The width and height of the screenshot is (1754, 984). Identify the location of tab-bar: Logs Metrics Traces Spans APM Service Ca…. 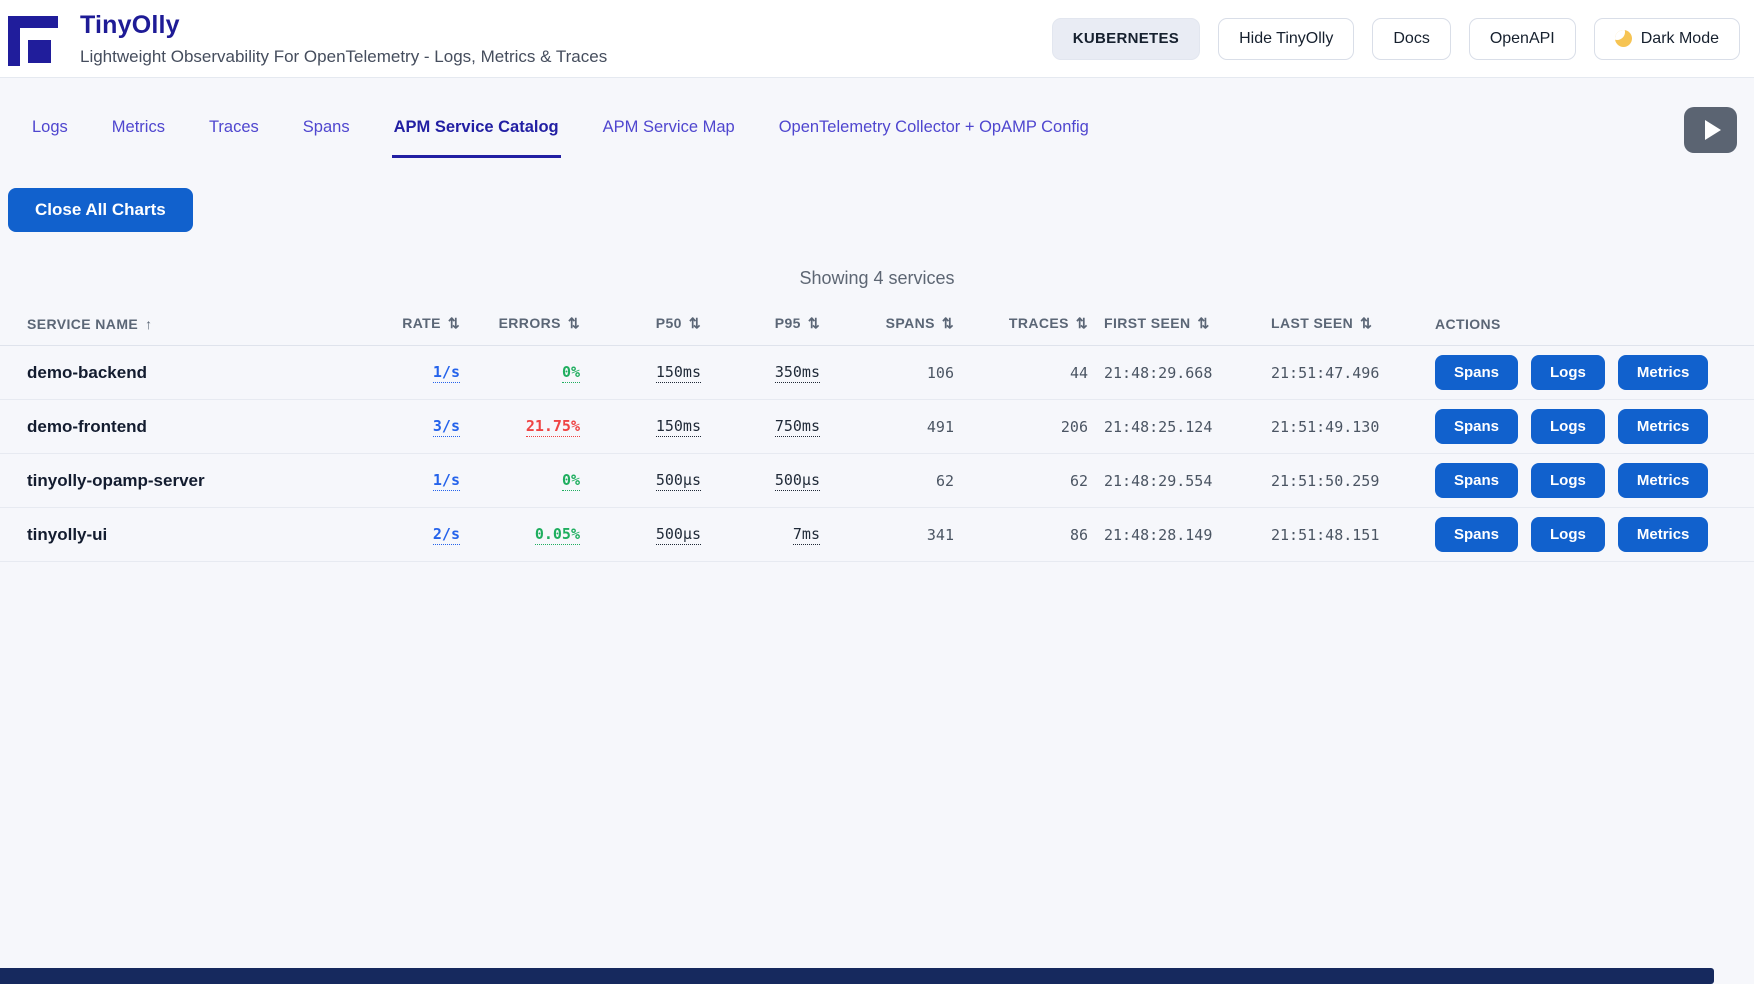
(877, 130).